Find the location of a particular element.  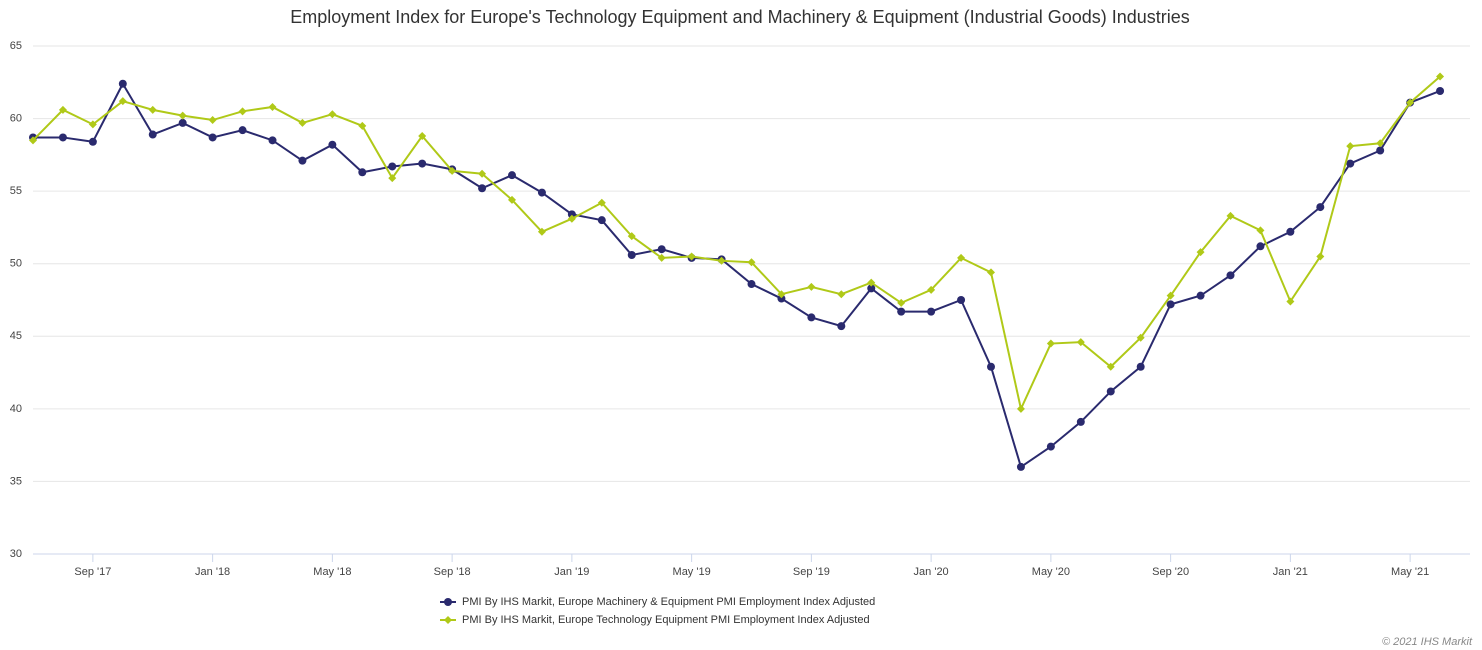

x-tick-label: Jan '19 is located at coordinates (571, 572).